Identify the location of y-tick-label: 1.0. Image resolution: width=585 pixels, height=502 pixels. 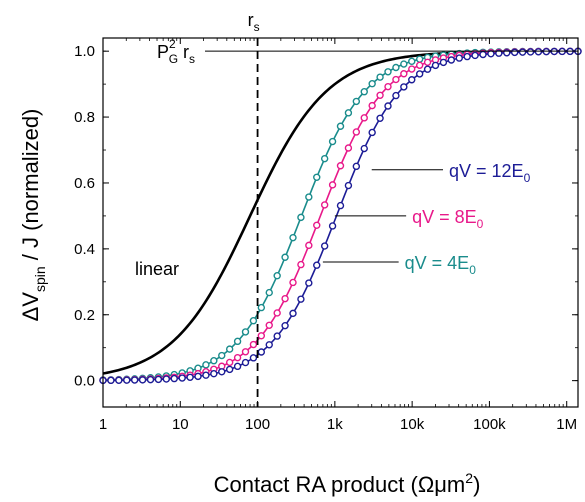
(84, 51).